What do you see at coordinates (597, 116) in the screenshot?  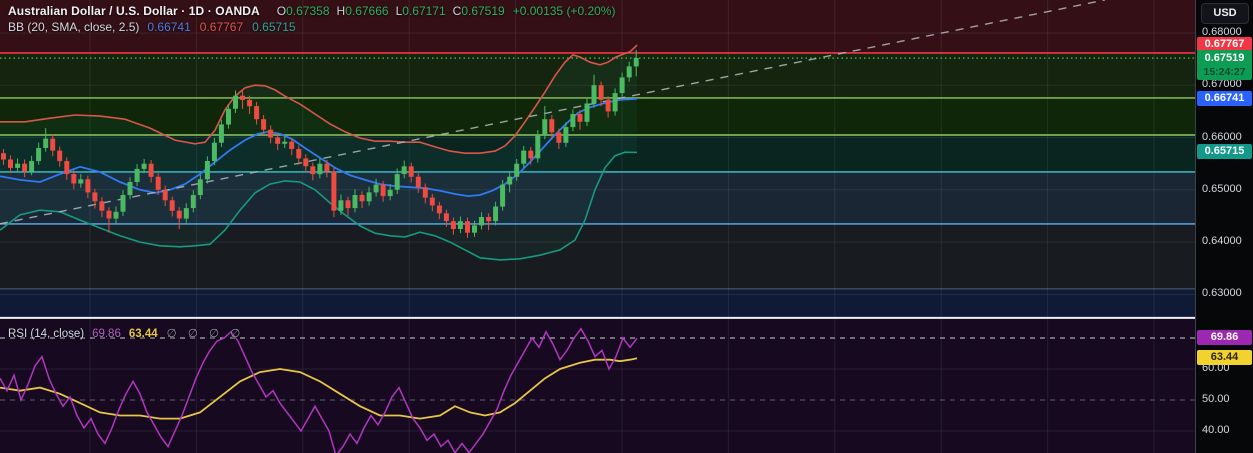 I see `lower-green-zone` at bounding box center [597, 116].